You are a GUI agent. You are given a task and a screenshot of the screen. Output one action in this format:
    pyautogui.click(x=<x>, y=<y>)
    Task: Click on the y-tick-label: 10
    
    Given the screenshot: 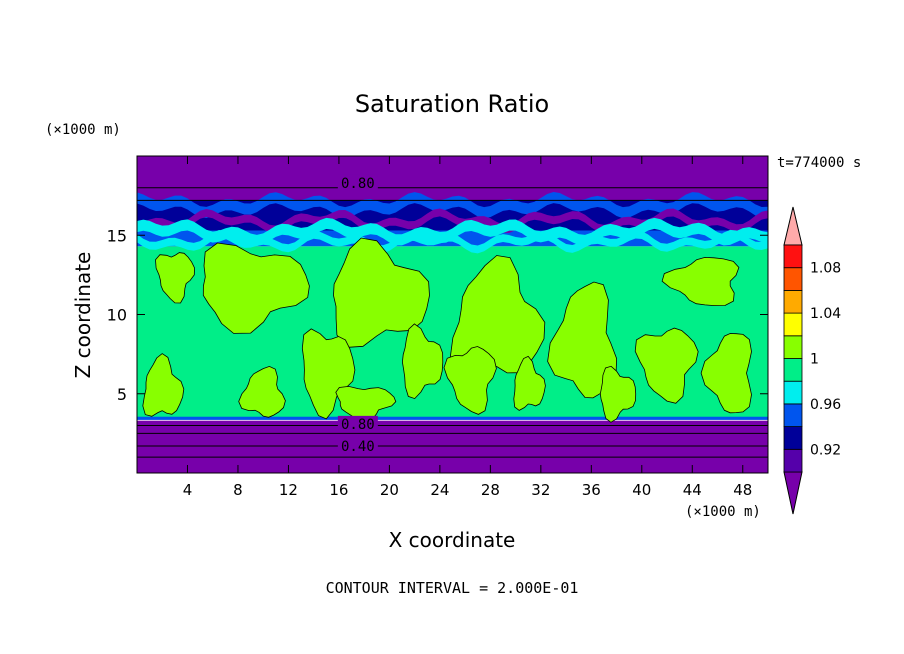 What is the action you would take?
    pyautogui.click(x=117, y=315)
    